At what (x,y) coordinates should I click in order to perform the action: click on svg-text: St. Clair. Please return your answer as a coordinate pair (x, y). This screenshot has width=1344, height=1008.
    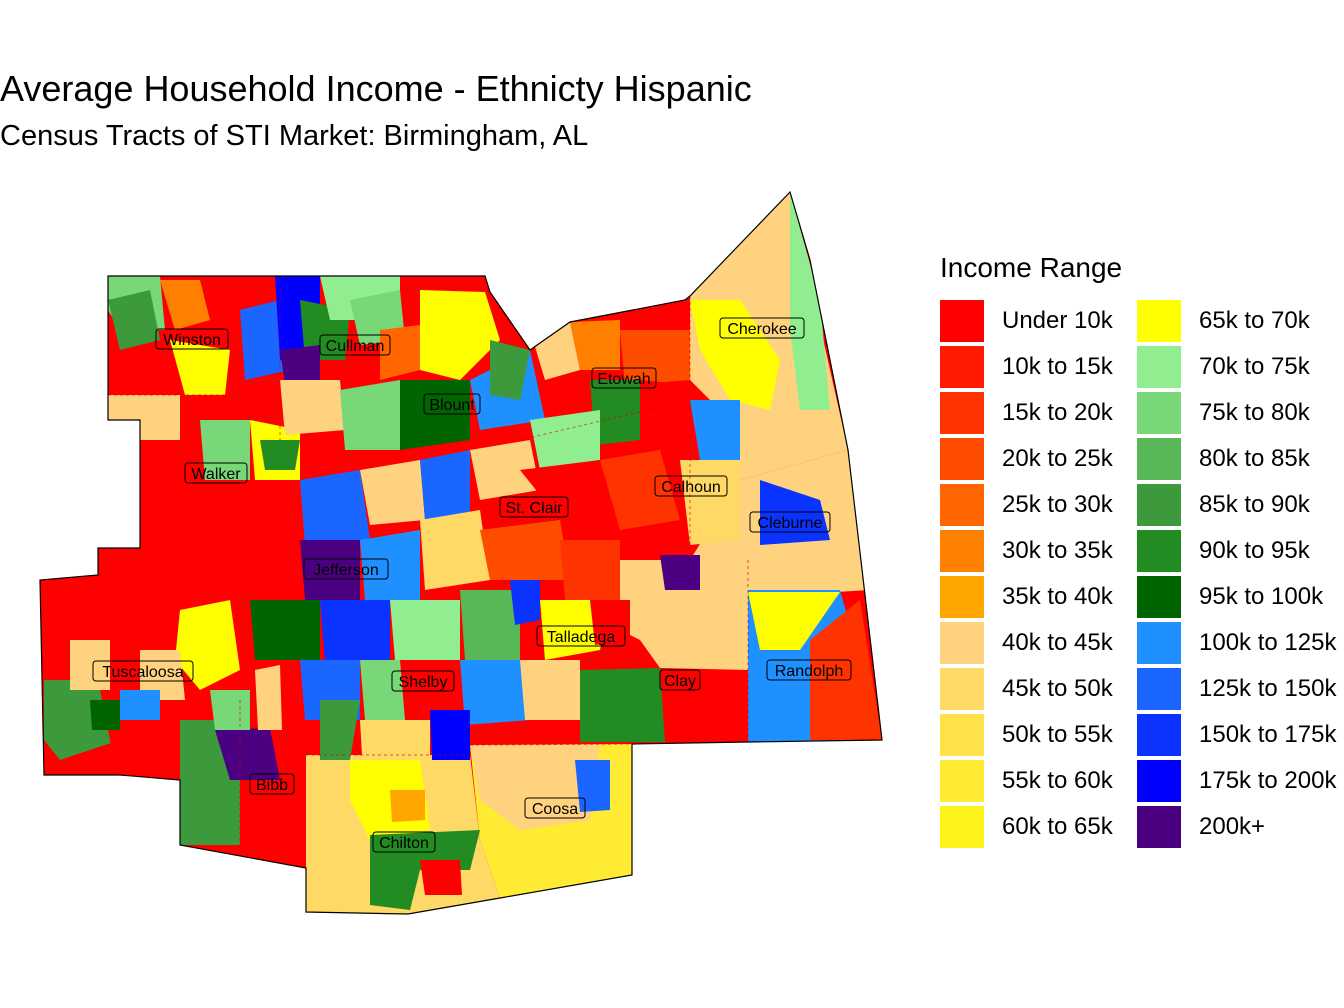
    Looking at the image, I should click on (535, 508).